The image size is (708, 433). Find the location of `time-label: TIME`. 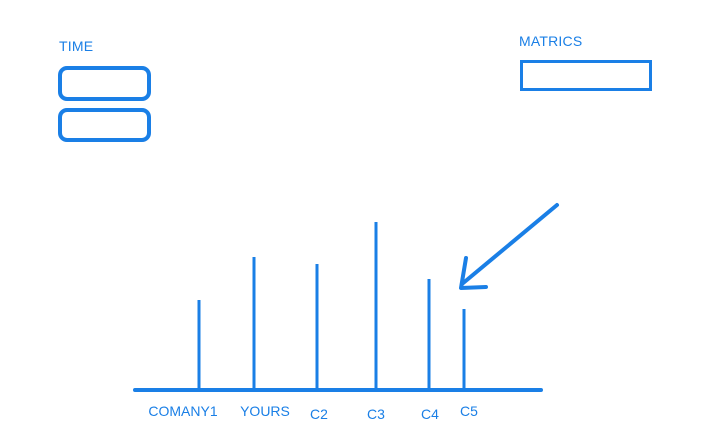

time-label: TIME is located at coordinates (76, 46).